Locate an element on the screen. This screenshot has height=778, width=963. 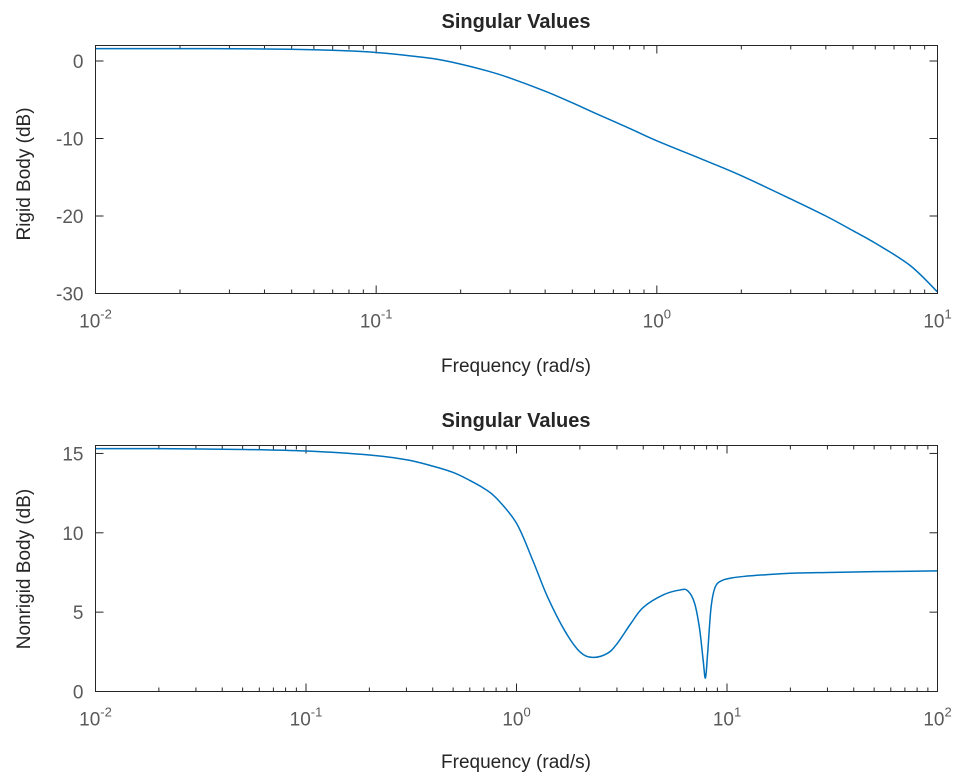
y-tick-label: -20 is located at coordinates (69, 217).